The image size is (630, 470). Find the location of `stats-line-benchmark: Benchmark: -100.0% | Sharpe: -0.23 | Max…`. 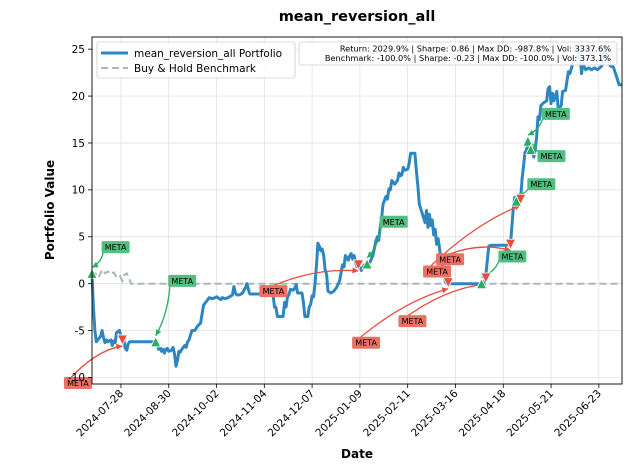

stats-line-benchmark: Benchmark: -100.0% | Sharpe: -0.23 | Max… is located at coordinates (468, 58).